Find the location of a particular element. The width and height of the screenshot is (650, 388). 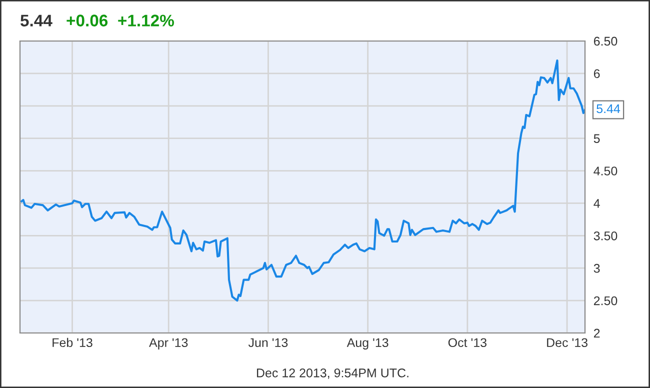

x-tick-label: Oct '13 is located at coordinates (467, 343).